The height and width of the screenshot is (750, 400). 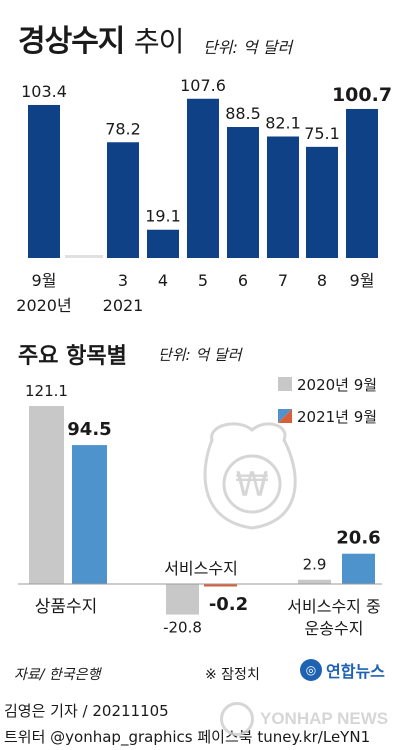 I want to click on yonhap-logo-icon: ◎, so click(x=311, y=670).